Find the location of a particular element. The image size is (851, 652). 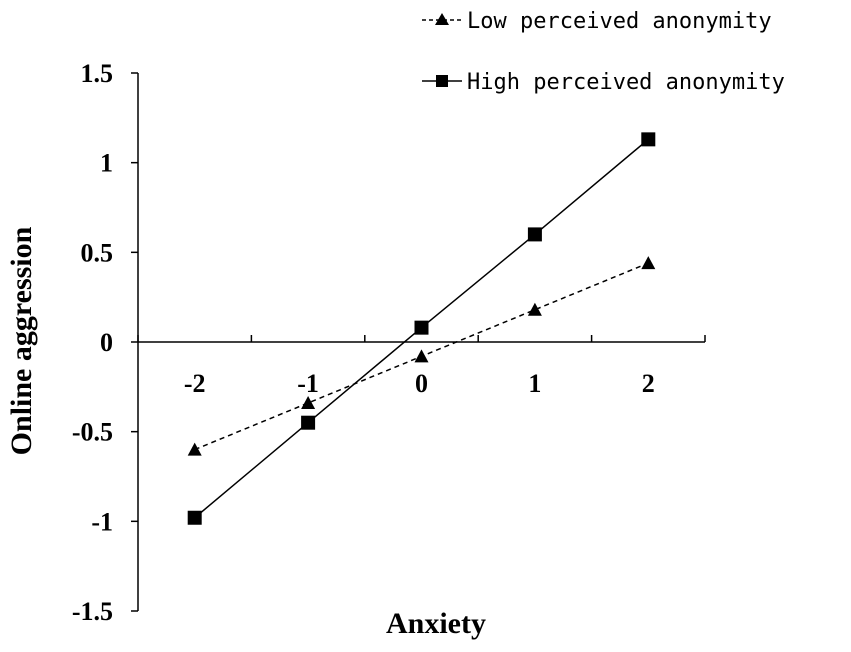

x-tick-label: 1 is located at coordinates (534, 383).